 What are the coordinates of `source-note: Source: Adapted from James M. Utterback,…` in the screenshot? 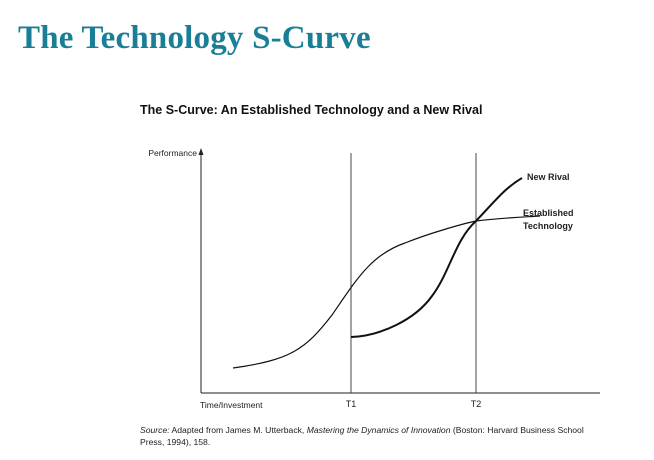 It's located at (375, 436).